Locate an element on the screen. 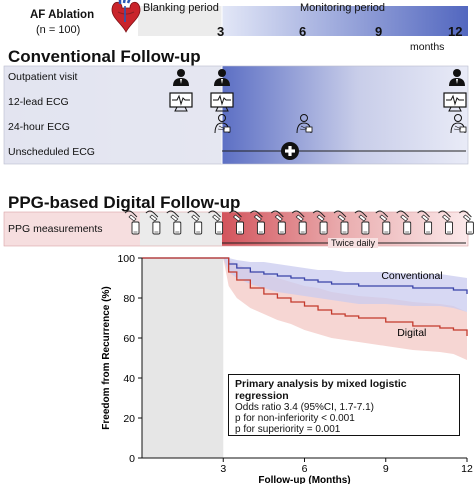 The image size is (474, 484). y-tick-label: 0 is located at coordinates (132, 459).